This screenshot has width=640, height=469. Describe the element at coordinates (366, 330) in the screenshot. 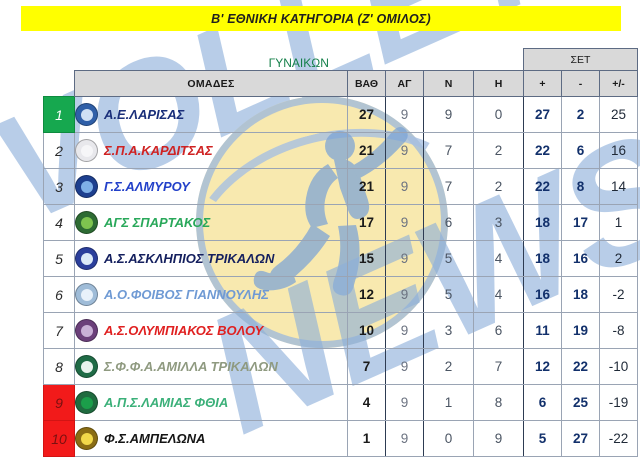

I see `points-cell: 10` at that location.